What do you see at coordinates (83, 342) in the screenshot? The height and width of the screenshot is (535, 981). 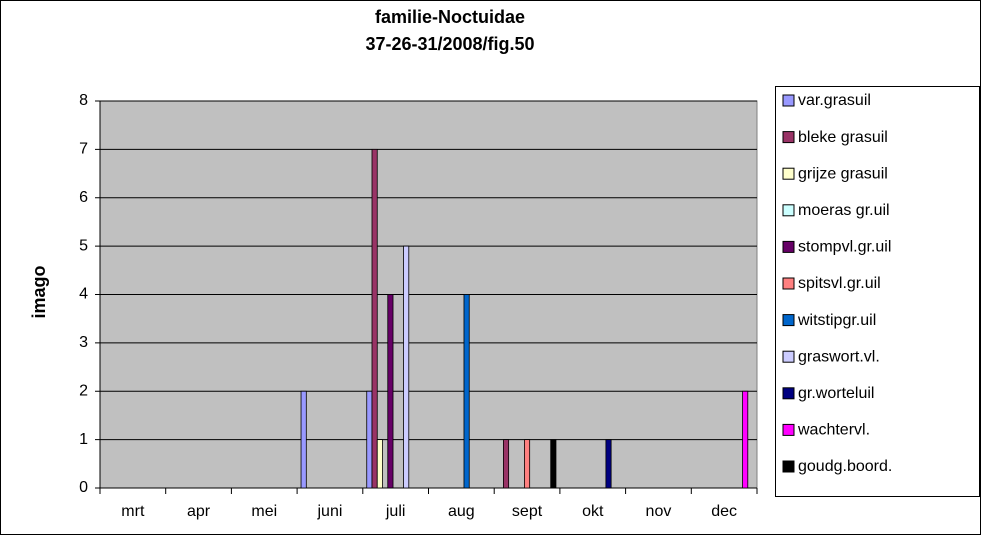 I see `y-tick-label: 3` at bounding box center [83, 342].